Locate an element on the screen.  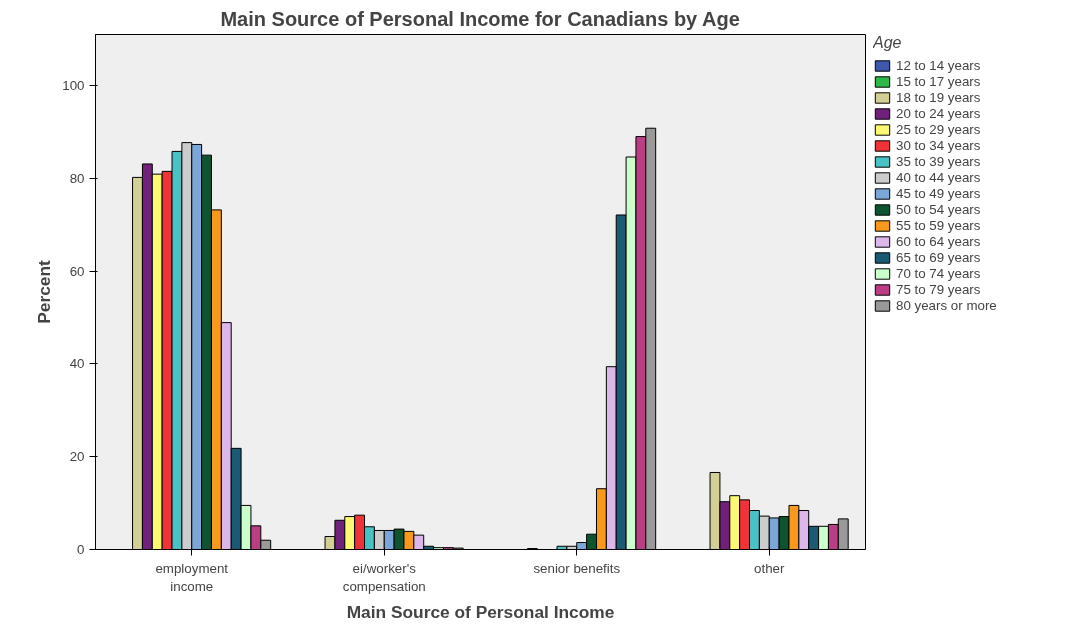
legend-label: 60 to 64 years is located at coordinates (938, 241).